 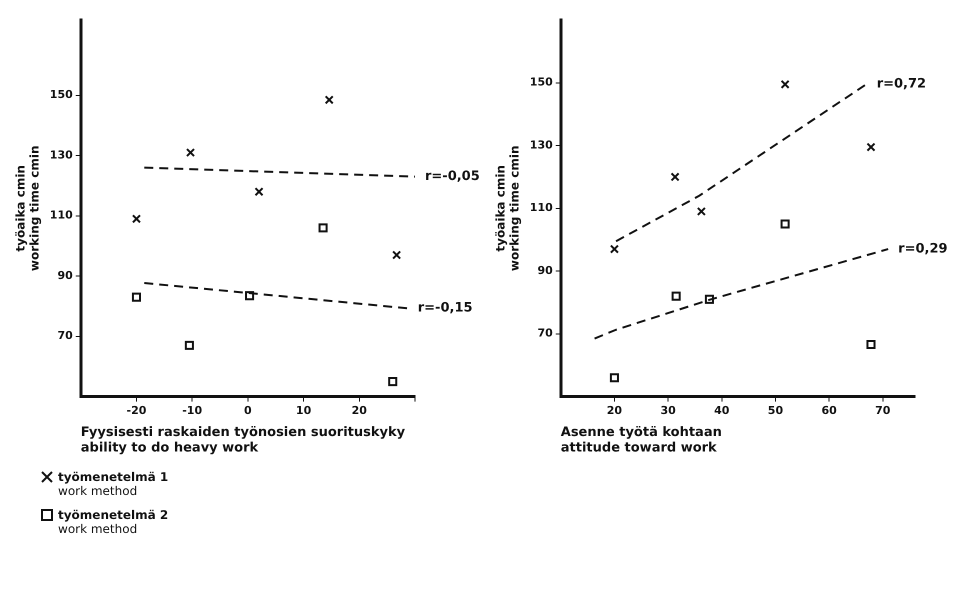 What do you see at coordinates (641, 440) in the screenshot?
I see `x-axis-title: Asenne työtä kohtaan attitude toward work` at bounding box center [641, 440].